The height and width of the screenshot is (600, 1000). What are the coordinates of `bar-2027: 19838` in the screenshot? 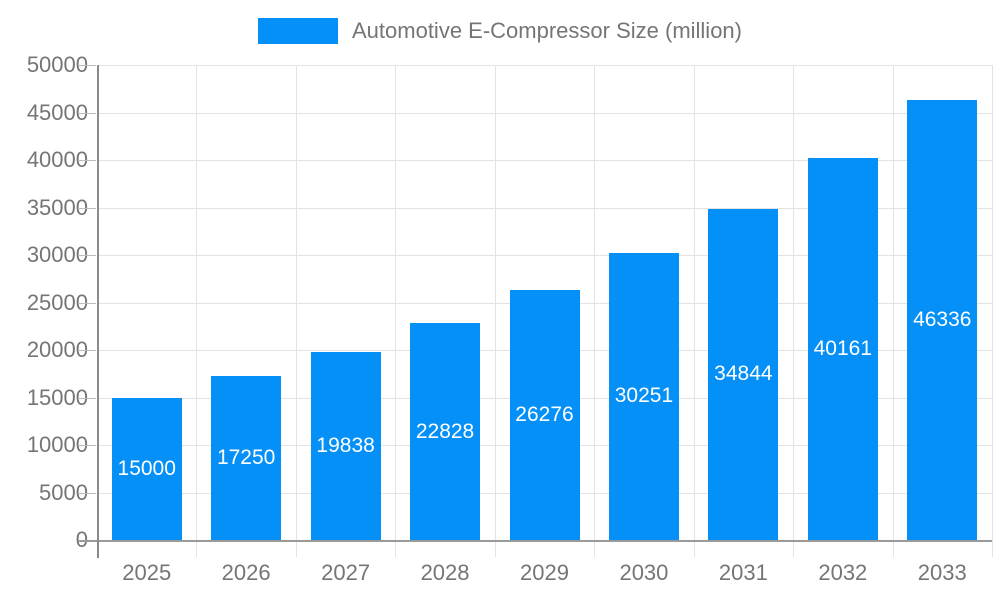 It's located at (345, 445).